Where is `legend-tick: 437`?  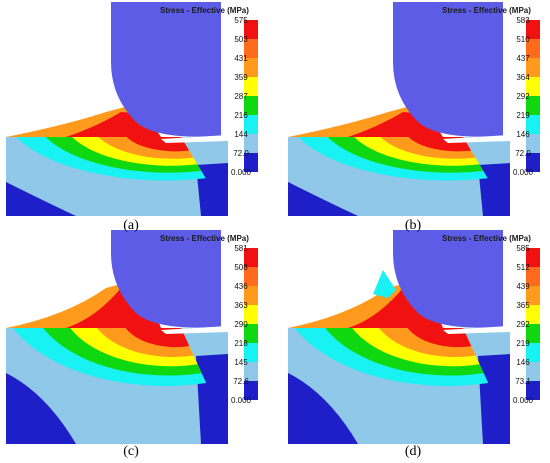 legend-tick: 437 is located at coordinates (523, 58).